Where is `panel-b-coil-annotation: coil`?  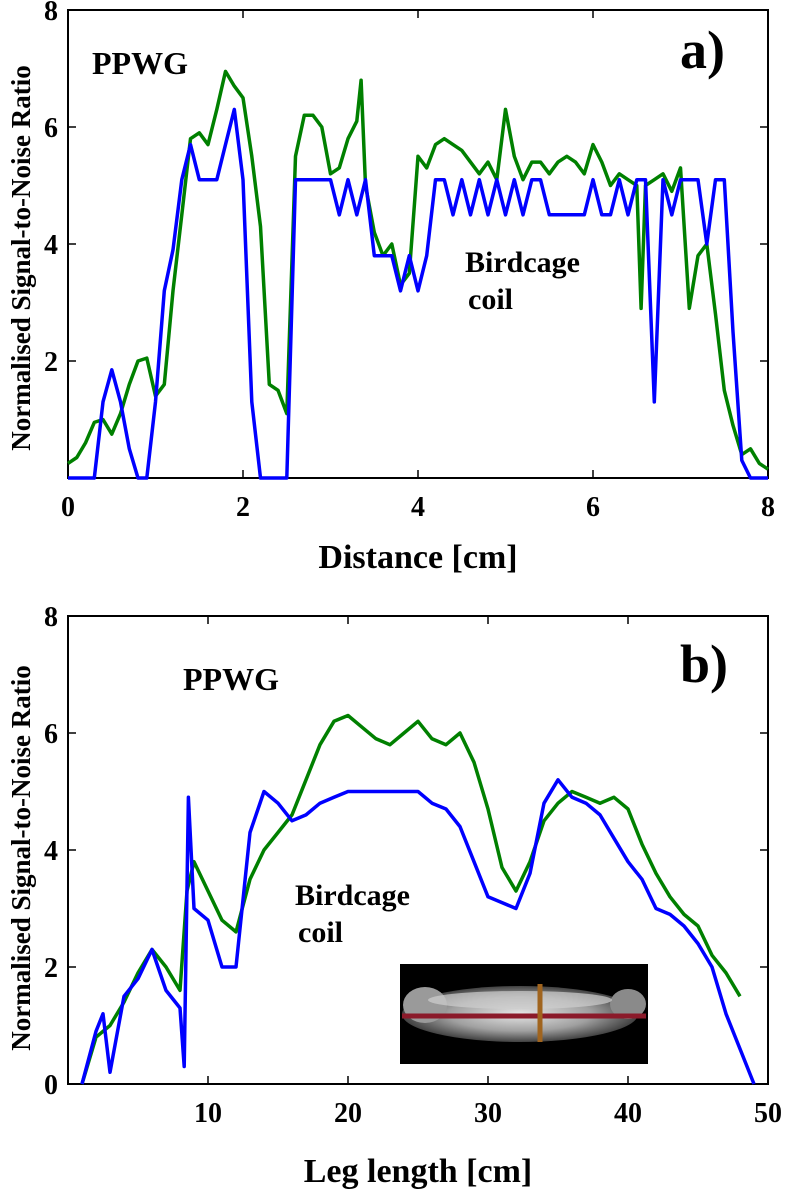
panel-b-coil-annotation: coil is located at coordinates (320, 932).